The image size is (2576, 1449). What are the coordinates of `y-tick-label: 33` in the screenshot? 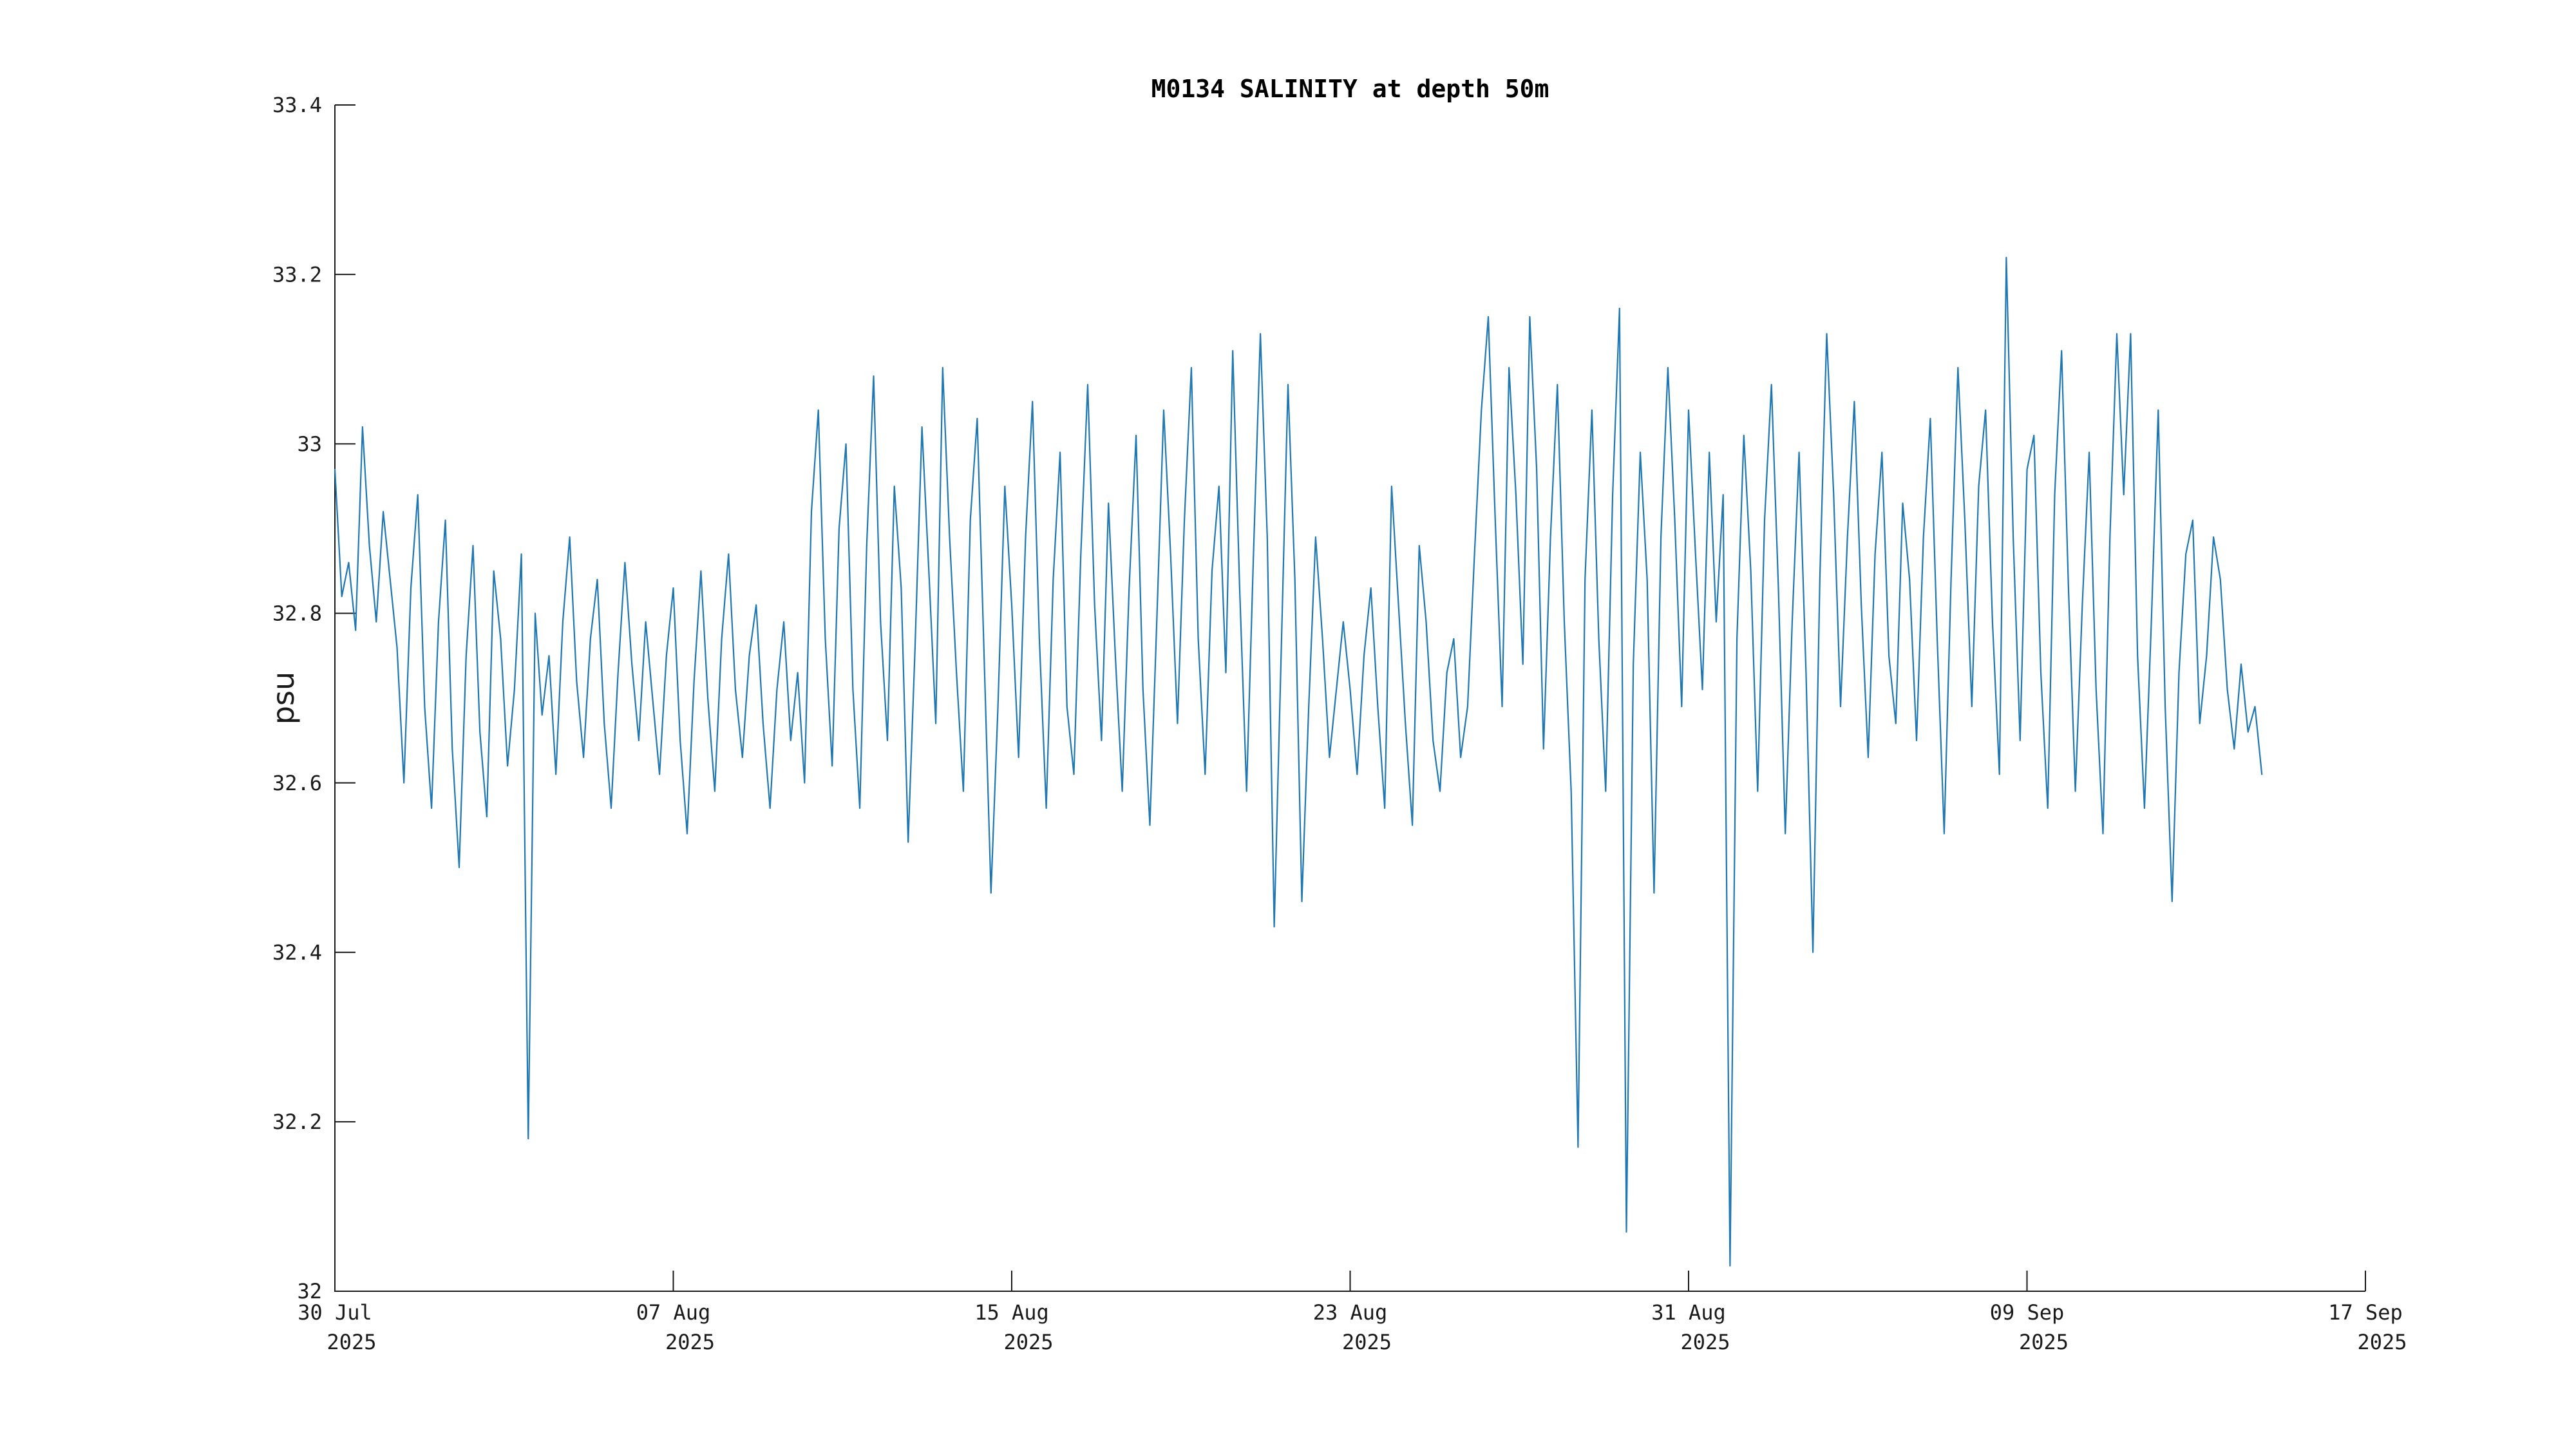 It's located at (309, 444).